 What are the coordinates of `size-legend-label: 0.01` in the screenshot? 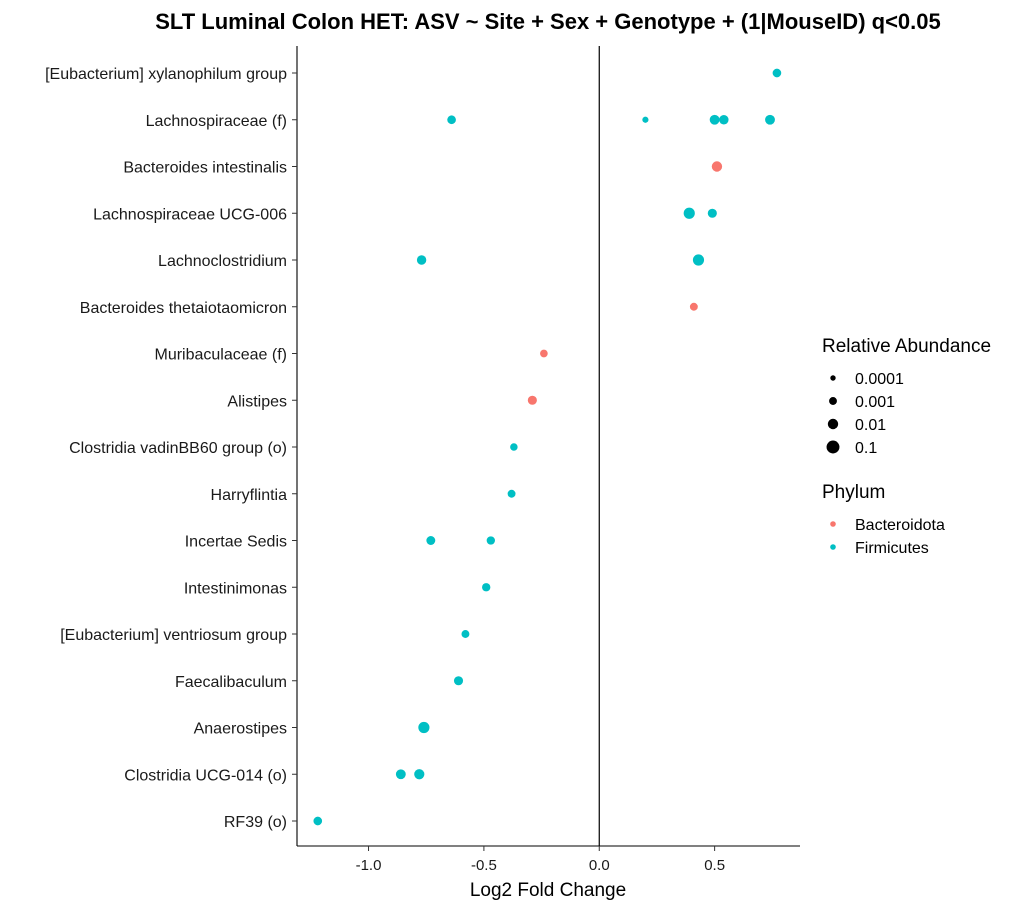 It's located at (870, 425).